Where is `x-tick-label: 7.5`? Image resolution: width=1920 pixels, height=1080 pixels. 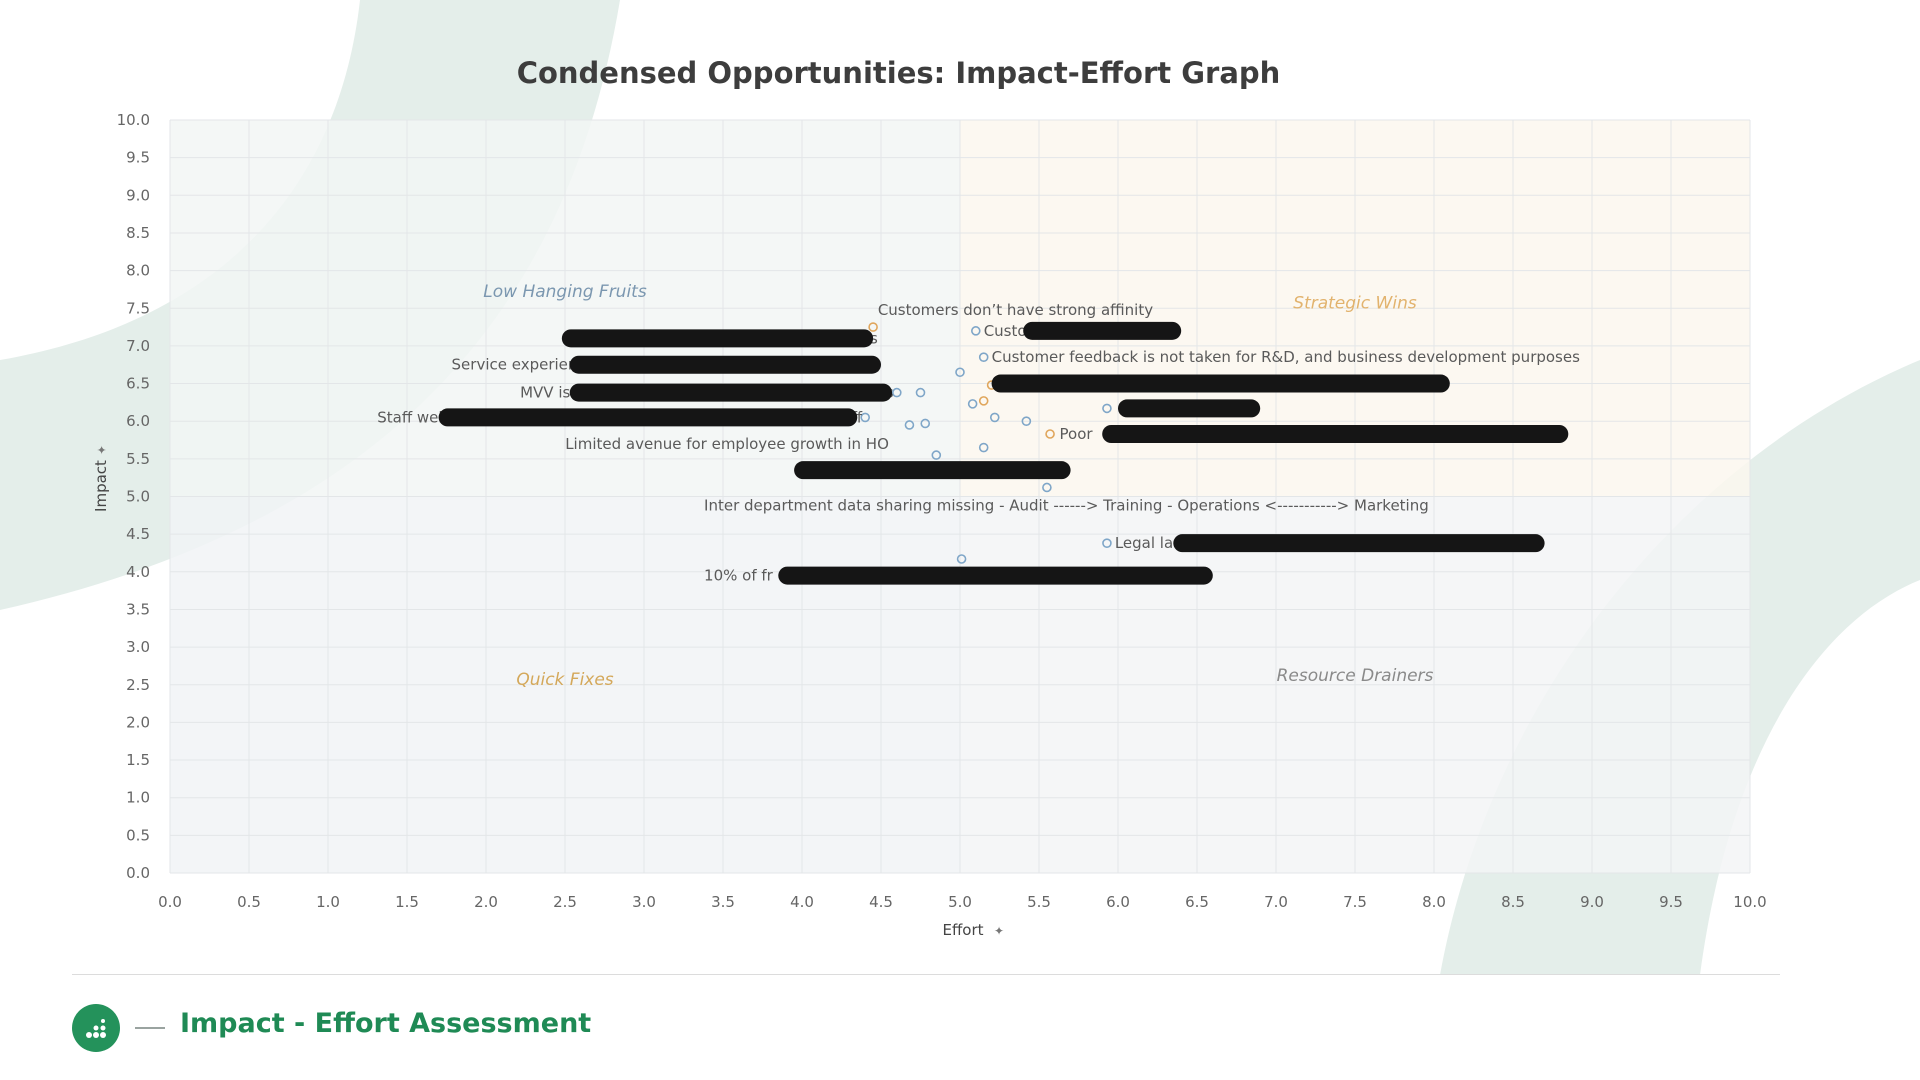
x-tick-label: 7.5 is located at coordinates (1355, 902).